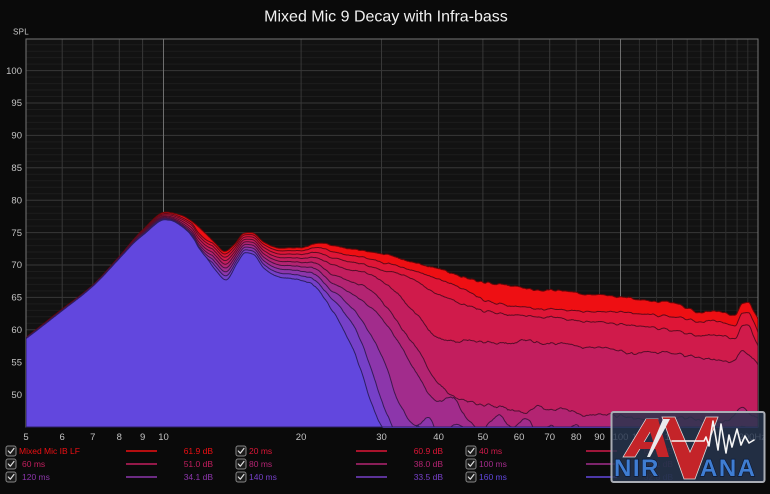  Describe the element at coordinates (92, 437) in the screenshot. I see `svg-text: 7` at that location.